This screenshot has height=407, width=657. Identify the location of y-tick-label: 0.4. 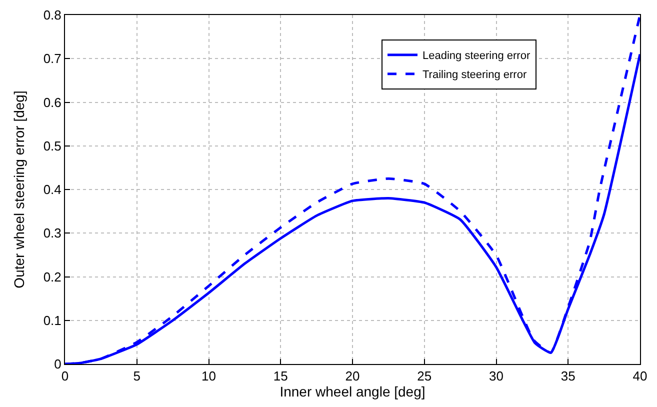
(52, 190).